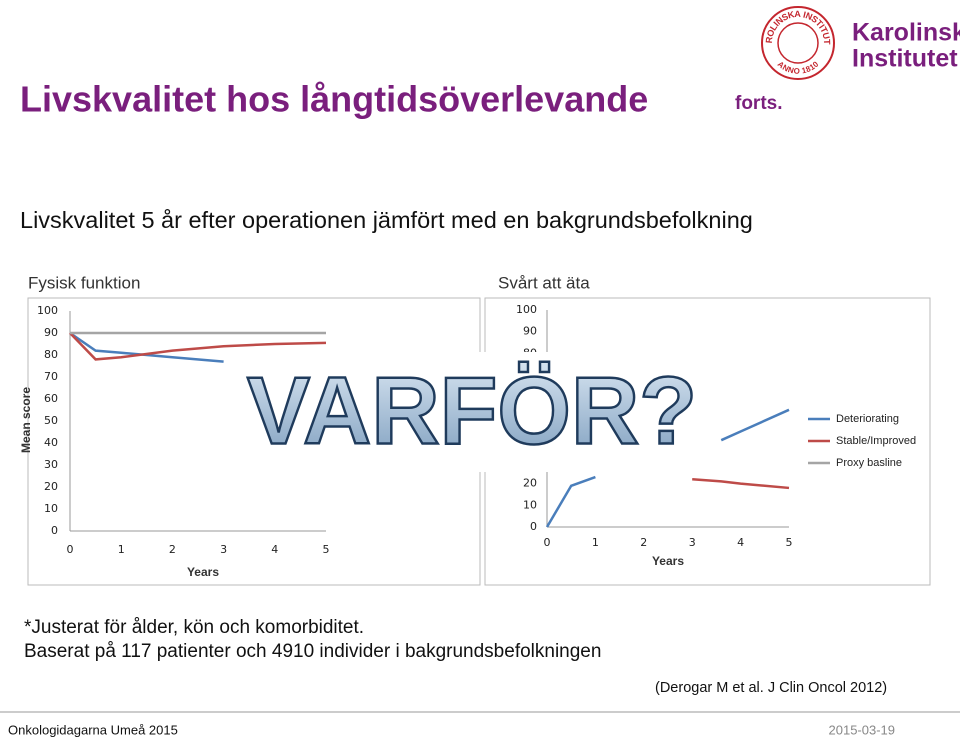 The height and width of the screenshot is (739, 960). What do you see at coordinates (26, 420) in the screenshot?
I see `y-axis-title: Mean score` at bounding box center [26, 420].